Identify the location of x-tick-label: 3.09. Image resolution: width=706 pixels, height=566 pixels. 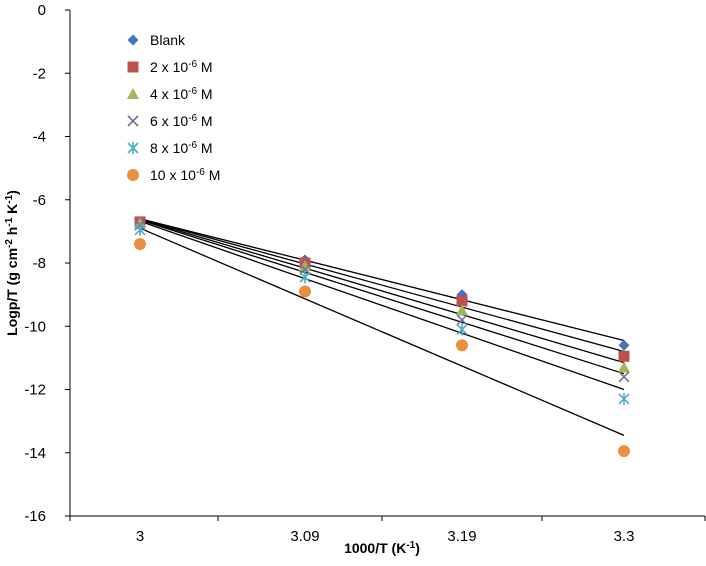
(304, 536).